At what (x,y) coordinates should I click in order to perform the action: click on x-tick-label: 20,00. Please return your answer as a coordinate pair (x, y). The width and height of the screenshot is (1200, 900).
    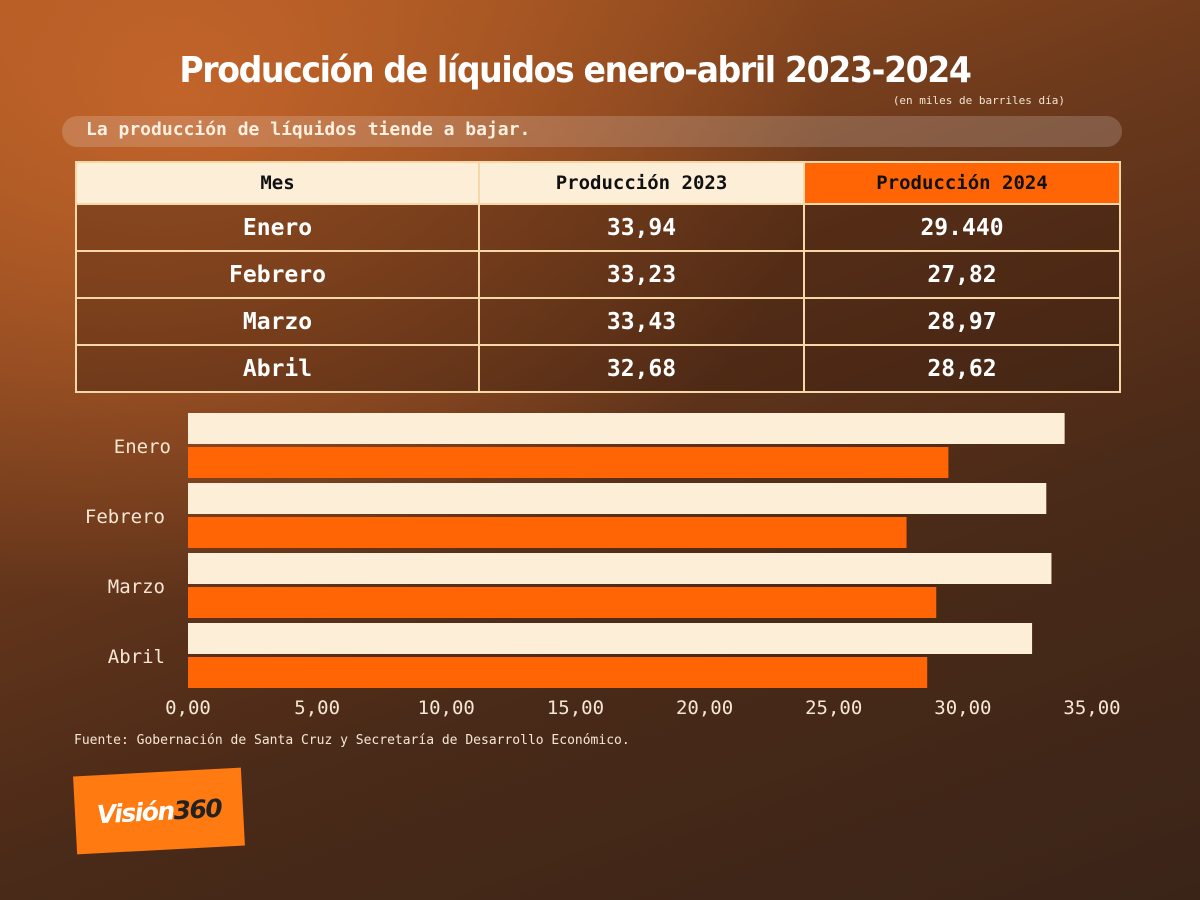
    Looking at the image, I should click on (704, 708).